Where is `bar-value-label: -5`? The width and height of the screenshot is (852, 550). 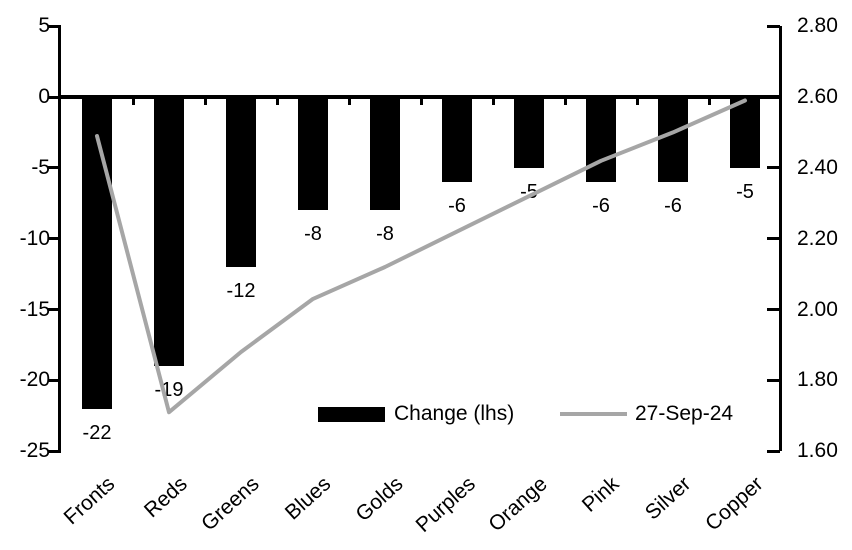
bar-value-label: -5 is located at coordinates (745, 191).